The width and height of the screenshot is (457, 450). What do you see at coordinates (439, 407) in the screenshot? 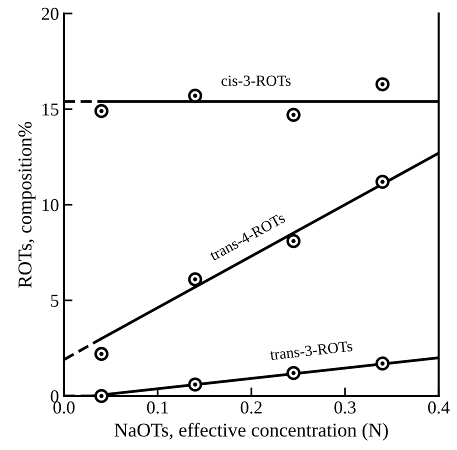
I see `x-tick-label: 0.4` at bounding box center [439, 407].